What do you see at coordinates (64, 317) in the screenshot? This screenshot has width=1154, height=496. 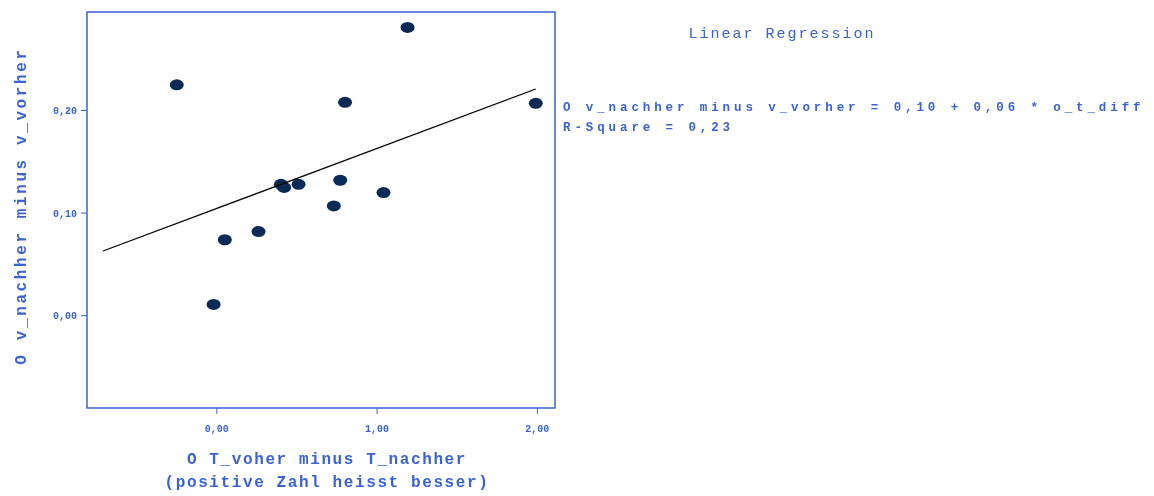 I see `y-tick-label: 0,00` at bounding box center [64, 317].